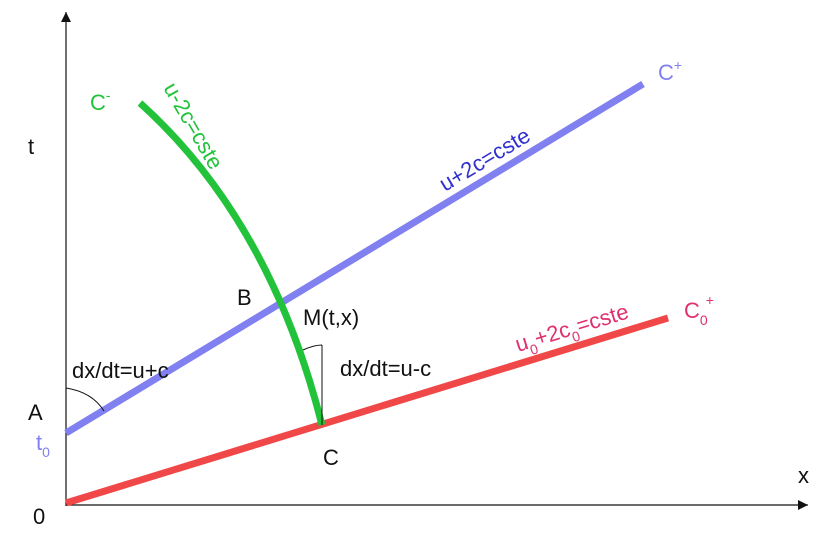 This screenshot has width=824, height=540. What do you see at coordinates (670, 71) in the screenshot?
I see `c-plus-label: C+` at bounding box center [670, 71].